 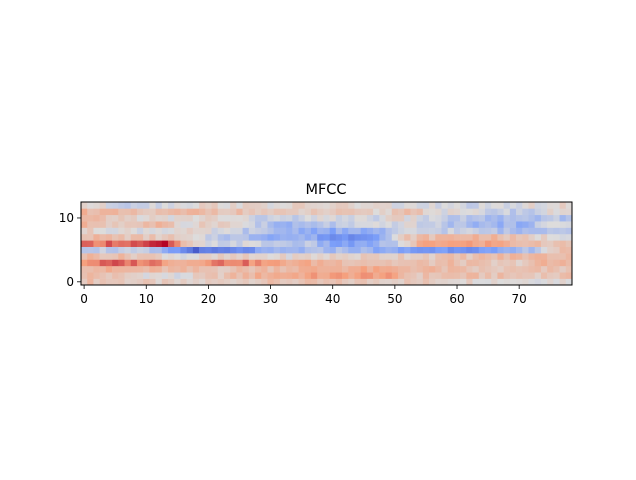 I want to click on x-tick-label: 60, so click(x=456, y=299).